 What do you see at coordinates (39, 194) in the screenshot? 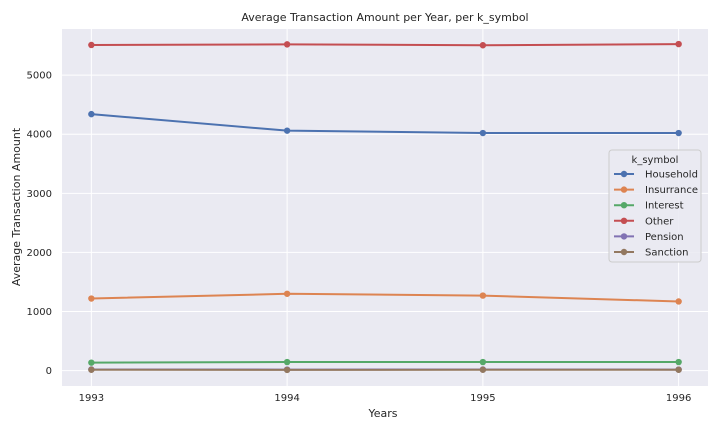
I see `y-tick-label: 3000` at bounding box center [39, 194].